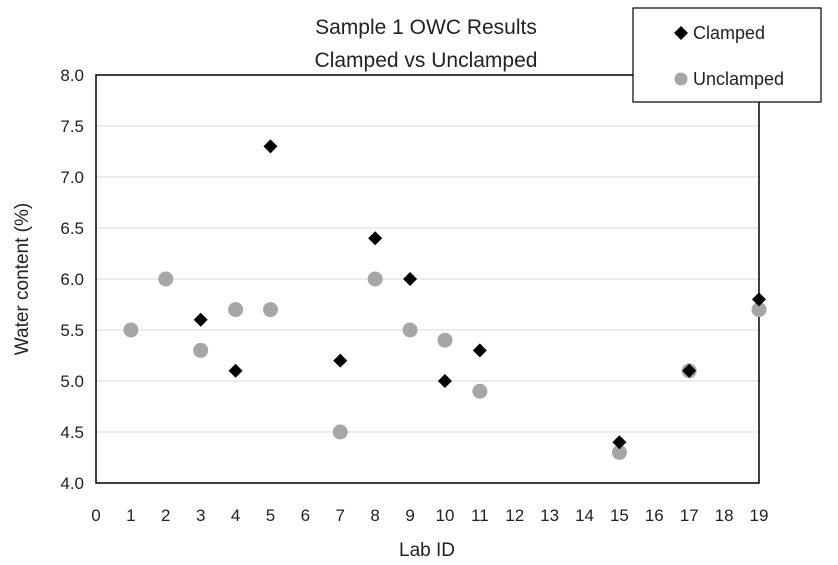 Image resolution: width=838 pixels, height=565 pixels. Describe the element at coordinates (374, 515) in the screenshot. I see `x-tick-label: 8` at that location.